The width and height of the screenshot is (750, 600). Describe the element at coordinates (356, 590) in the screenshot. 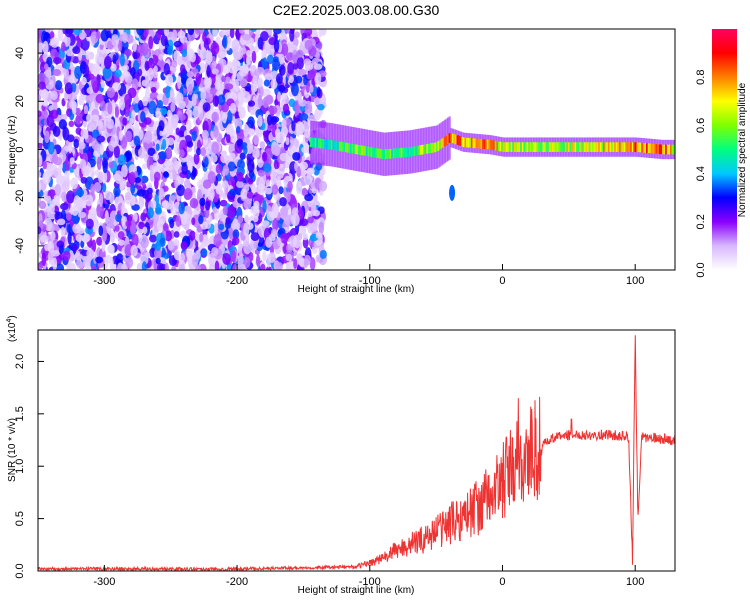

I see `snr-x-axis-label: Height of straight line (km)` at that location.